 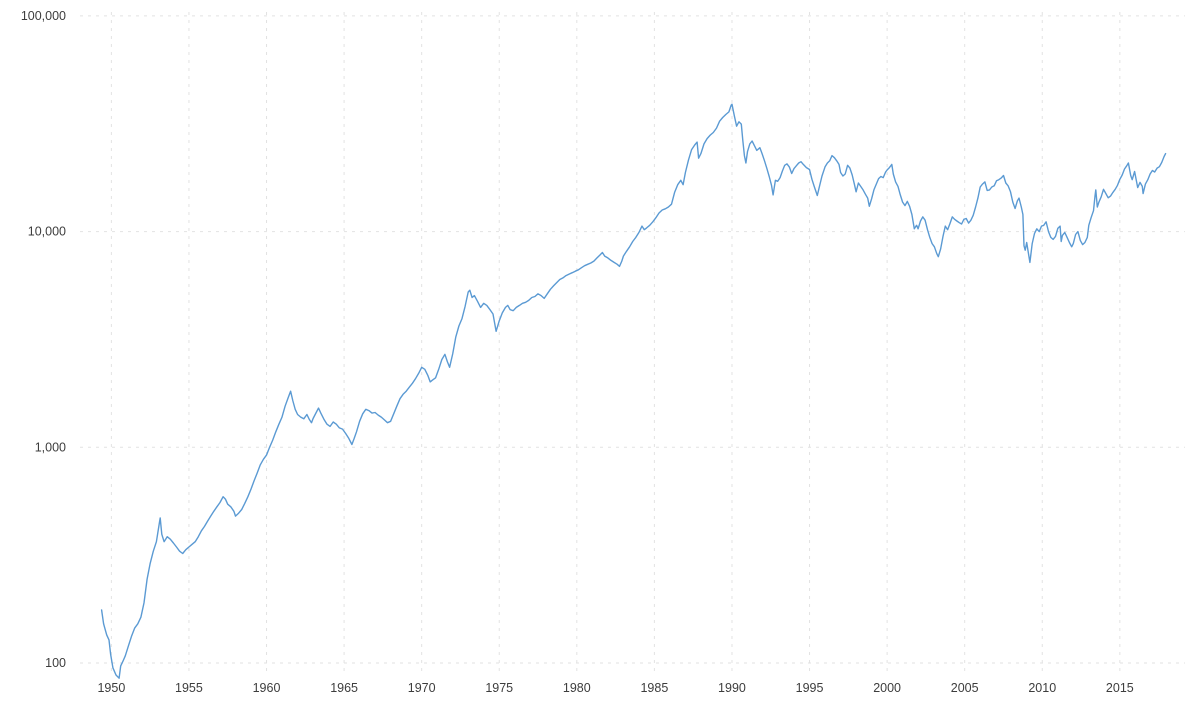 I want to click on x-axis-tick-label: 2015, so click(x=1120, y=688).